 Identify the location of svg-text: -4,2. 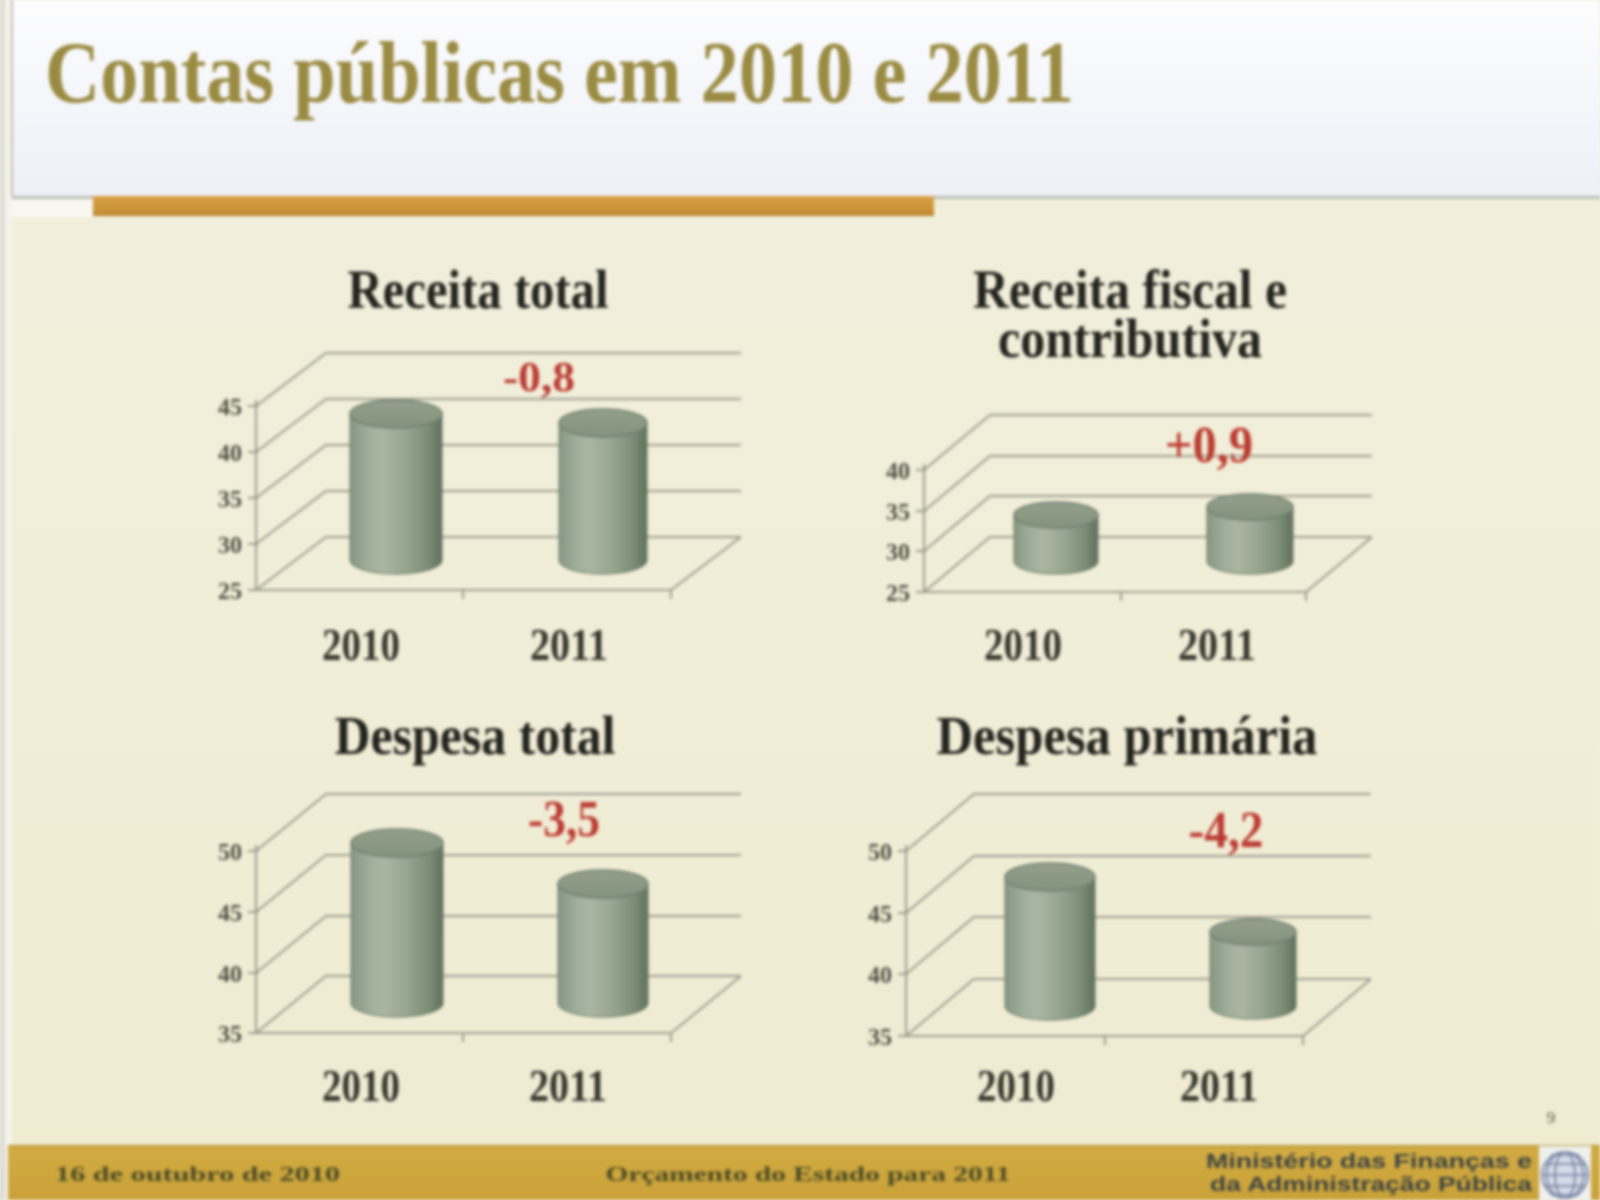
(1226, 830).